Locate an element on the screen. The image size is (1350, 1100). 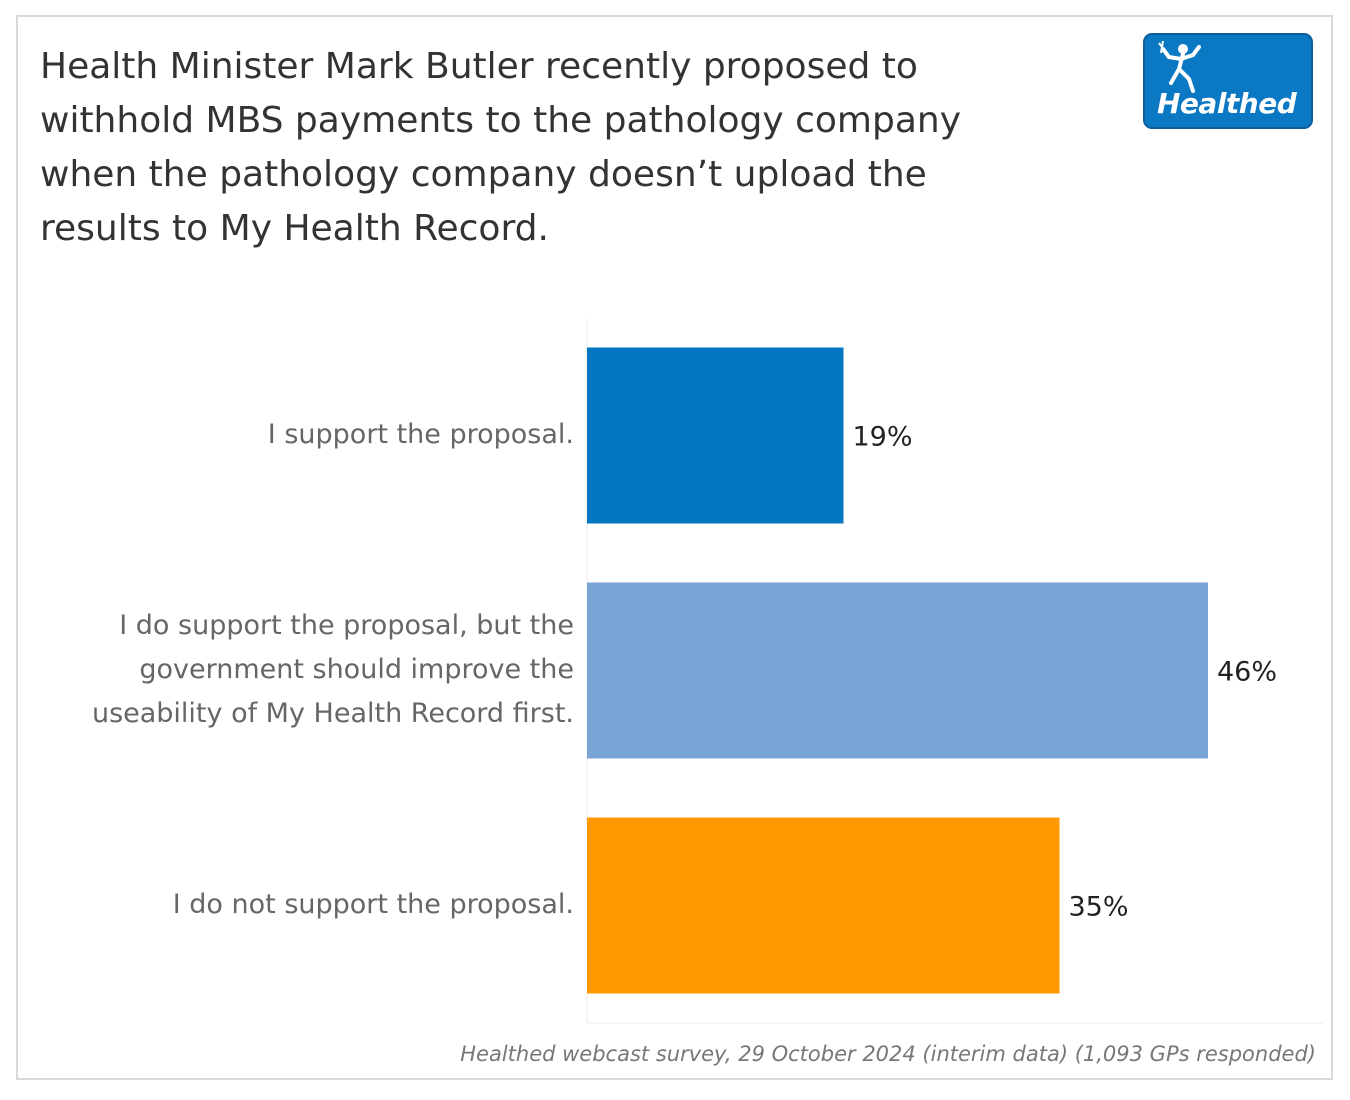
category-label-line: I do not support the proposal. is located at coordinates (373, 904).